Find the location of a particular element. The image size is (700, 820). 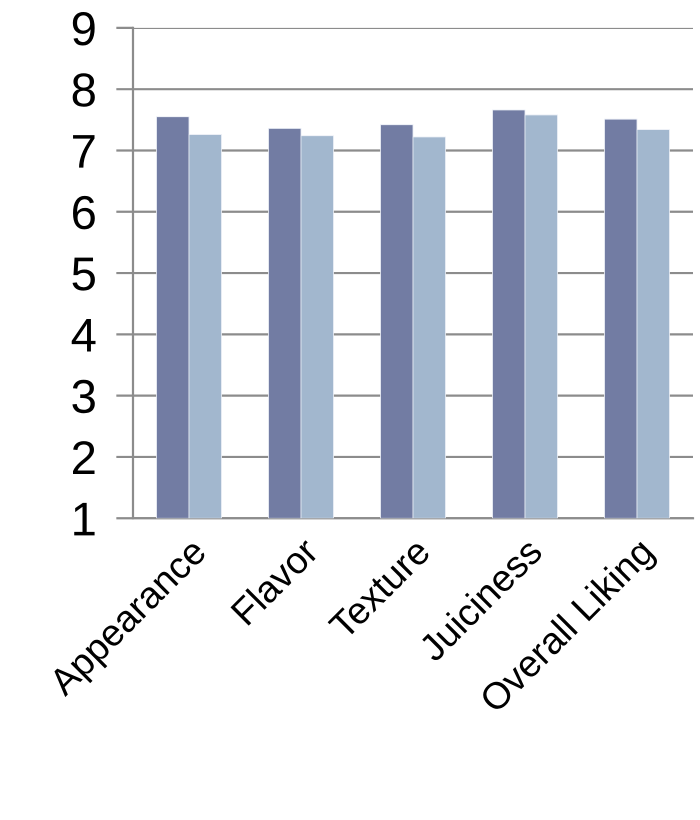

y-tick-label: 9 is located at coordinates (83, 29).